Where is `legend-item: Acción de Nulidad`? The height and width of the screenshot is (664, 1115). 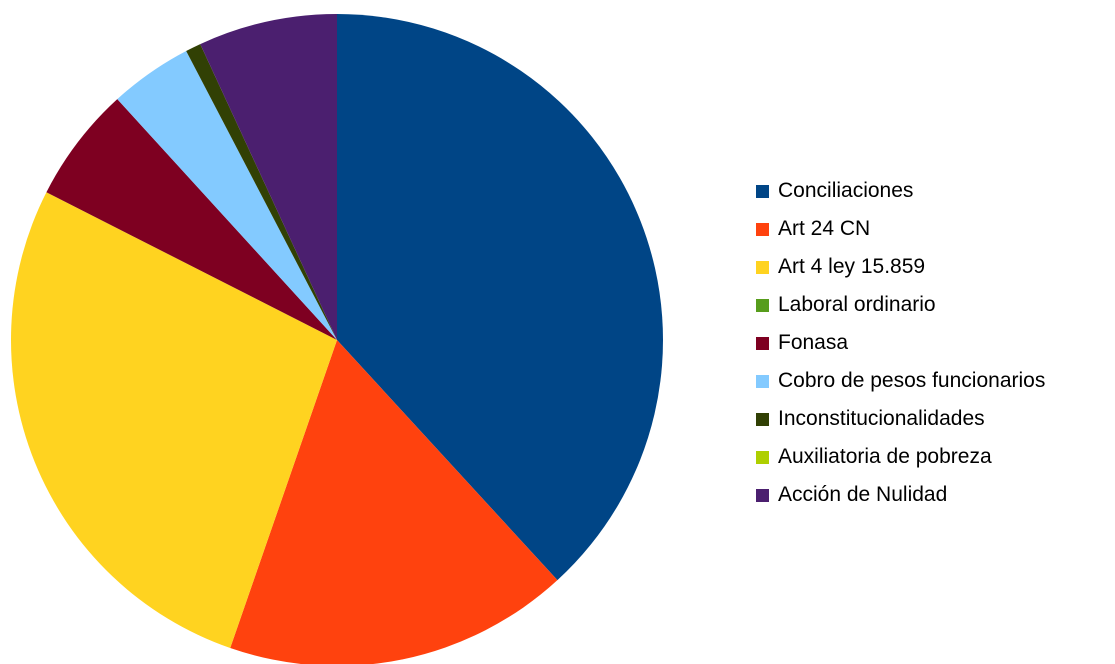 legend-item: Acción de Nulidad is located at coordinates (900, 495).